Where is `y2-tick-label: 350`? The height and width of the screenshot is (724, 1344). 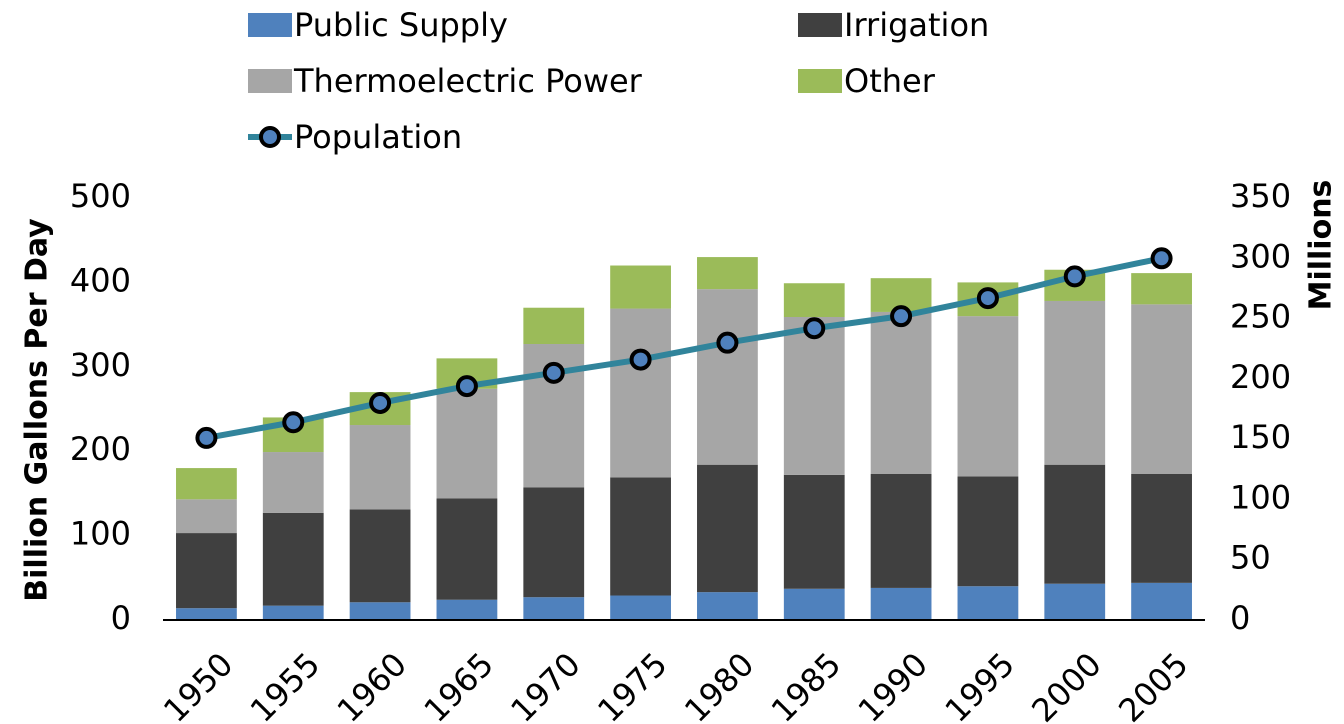 y2-tick-label: 350 is located at coordinates (1260, 196).